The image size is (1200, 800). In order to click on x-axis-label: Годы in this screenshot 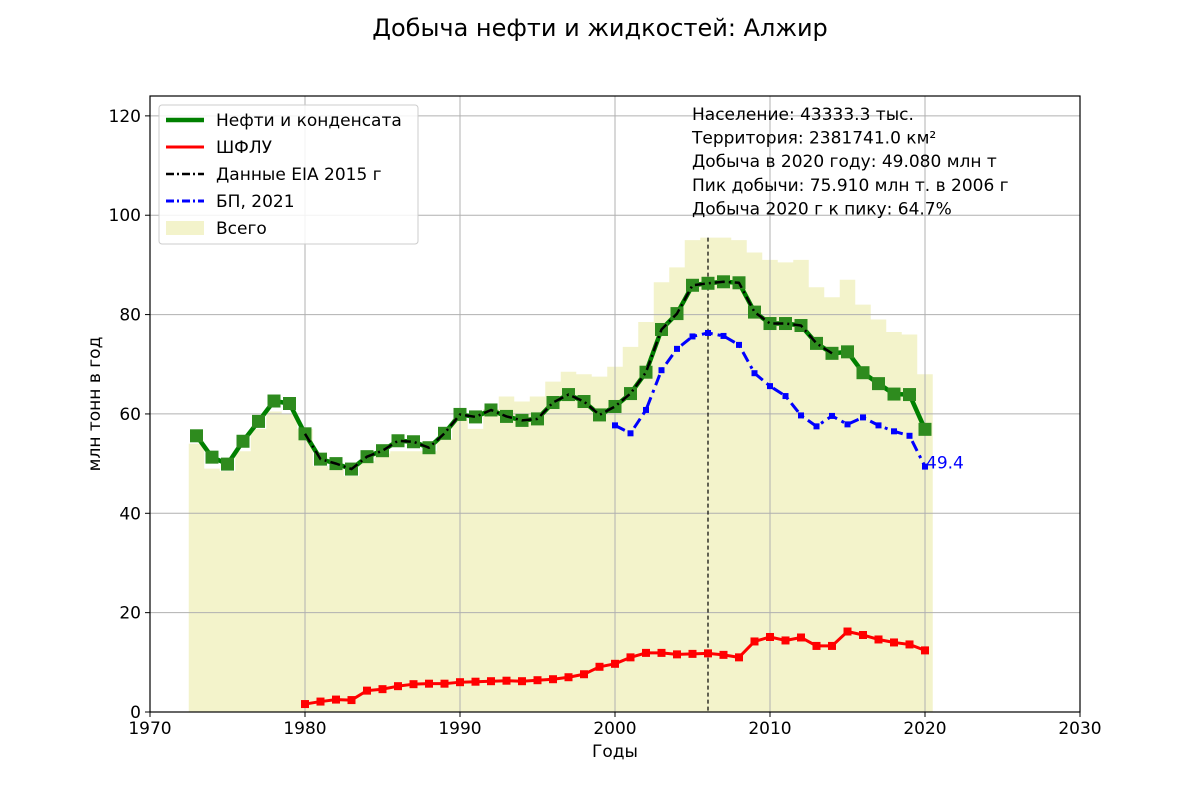, I will do `click(615, 752)`.